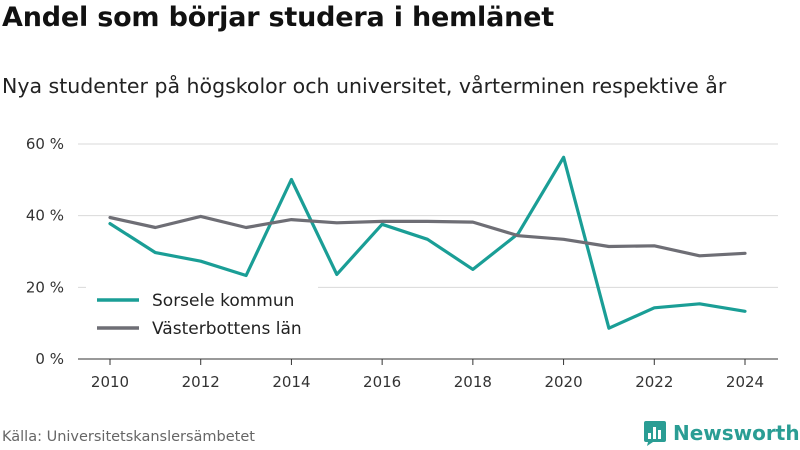 This screenshot has width=800, height=450. Describe the element at coordinates (223, 301) in the screenshot. I see `legend-label: Sorsele kommun` at that location.